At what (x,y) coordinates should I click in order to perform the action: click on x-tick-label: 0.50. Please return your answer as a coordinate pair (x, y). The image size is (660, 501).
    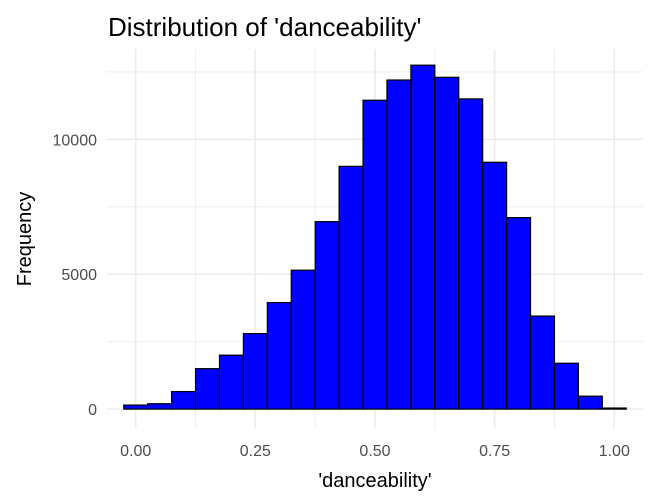
    Looking at the image, I should click on (374, 451).